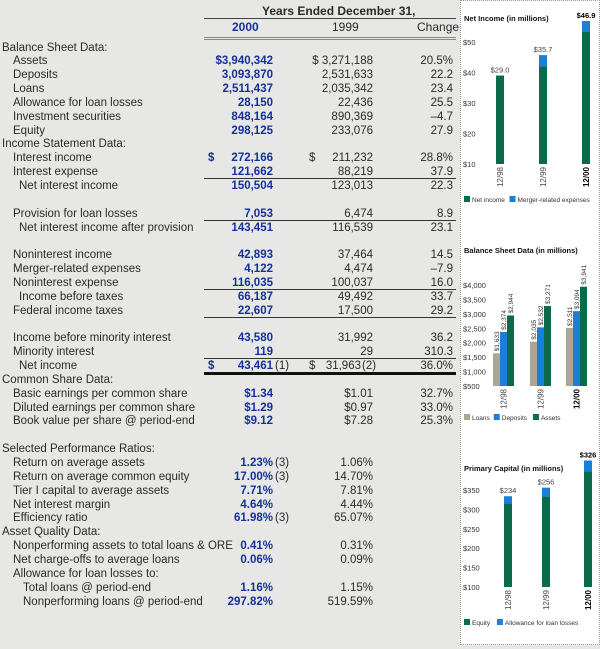 The width and height of the screenshot is (600, 649). Describe the element at coordinates (588, 455) in the screenshot. I see `bar-total-label: $326` at that location.